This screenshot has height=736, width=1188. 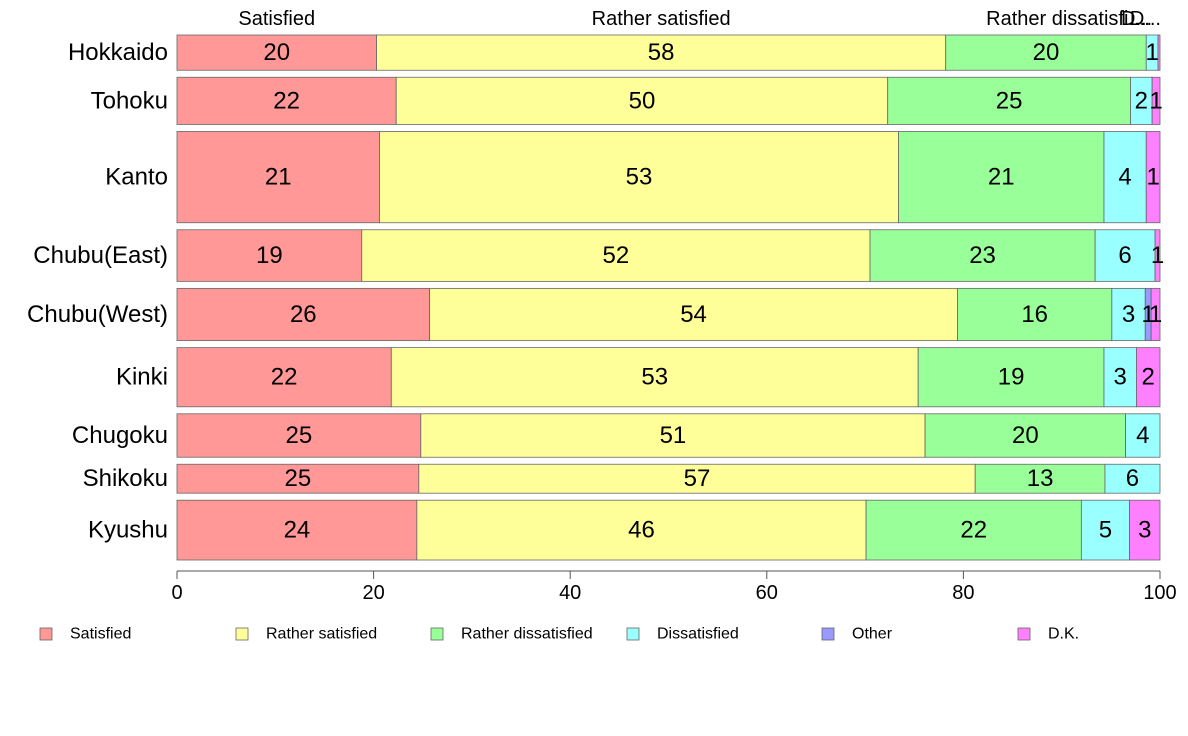 I want to click on segment-value-label: 5, so click(x=1105, y=530).